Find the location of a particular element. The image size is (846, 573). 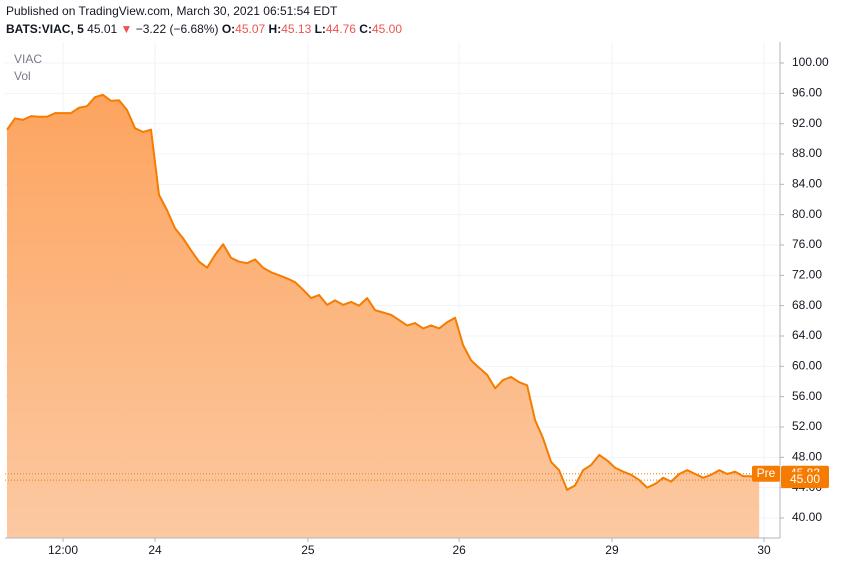

y-tick-label: 80.00 is located at coordinates (807, 214).